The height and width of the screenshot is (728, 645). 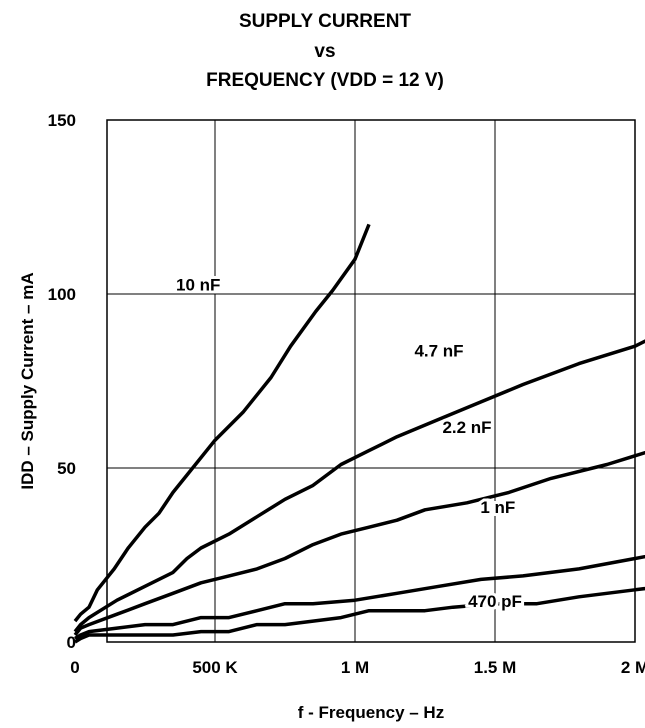 I want to click on x-tick-label: 500 K, so click(x=215, y=667).